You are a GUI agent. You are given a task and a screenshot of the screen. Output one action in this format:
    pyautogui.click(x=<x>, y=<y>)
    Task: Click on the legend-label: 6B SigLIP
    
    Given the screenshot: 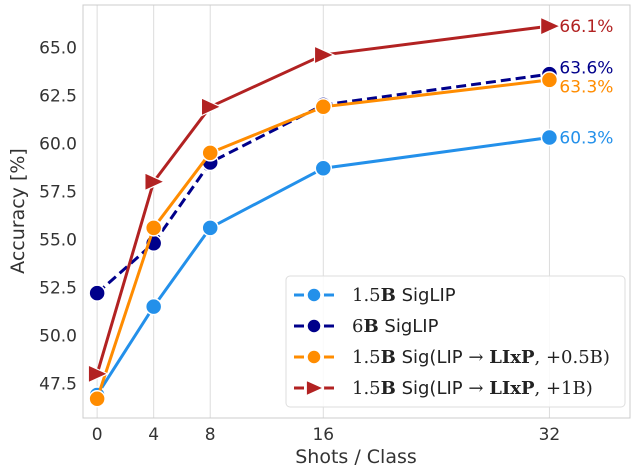 What is the action you would take?
    pyautogui.click(x=395, y=326)
    